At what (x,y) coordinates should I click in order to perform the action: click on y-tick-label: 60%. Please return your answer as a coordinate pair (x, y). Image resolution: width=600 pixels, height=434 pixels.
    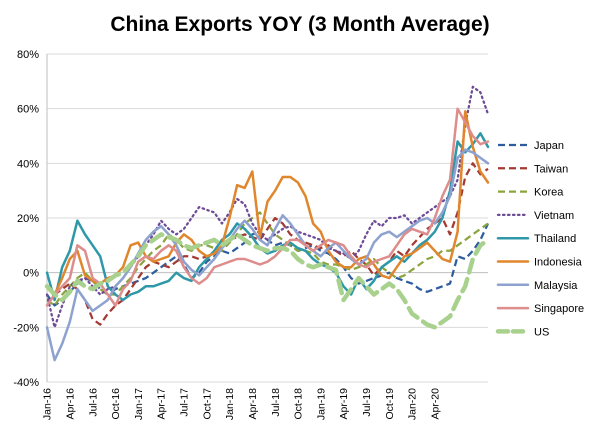
    Looking at the image, I should click on (28, 110).